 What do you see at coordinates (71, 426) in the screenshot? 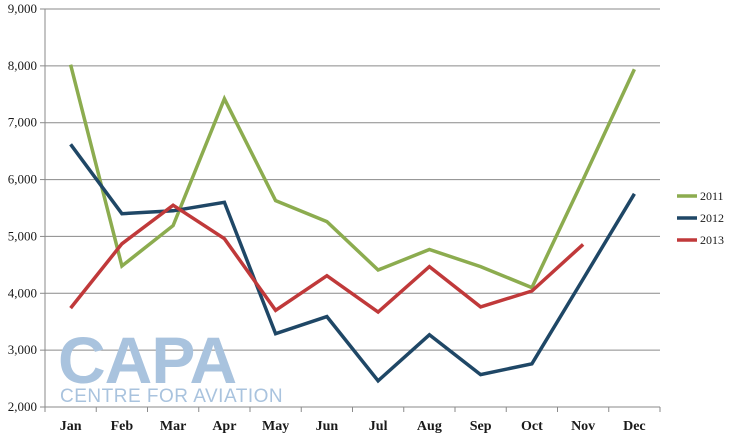
I see `x-tick-label: Jan` at bounding box center [71, 426].